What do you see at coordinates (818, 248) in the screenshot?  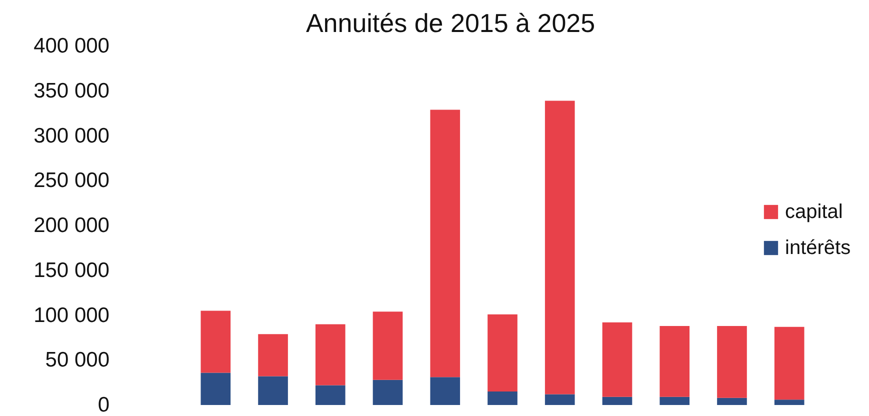 I see `legend-label: intérêts` at bounding box center [818, 248].